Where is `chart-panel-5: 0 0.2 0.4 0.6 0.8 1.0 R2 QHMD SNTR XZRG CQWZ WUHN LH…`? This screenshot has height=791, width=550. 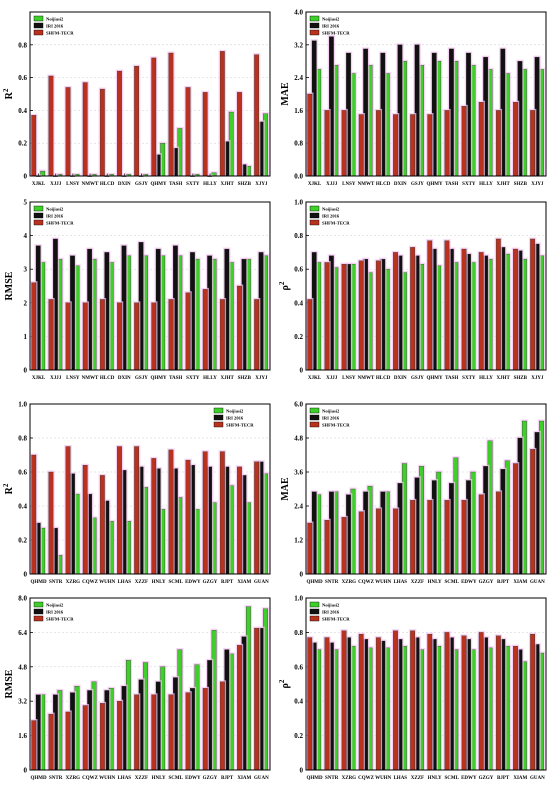 chart-panel-5: 0 0.2 0.4 0.6 0.8 1.0 R2 QHMD SNTR XZRG CQWZ WUHN LH… is located at coordinates (136, 493).